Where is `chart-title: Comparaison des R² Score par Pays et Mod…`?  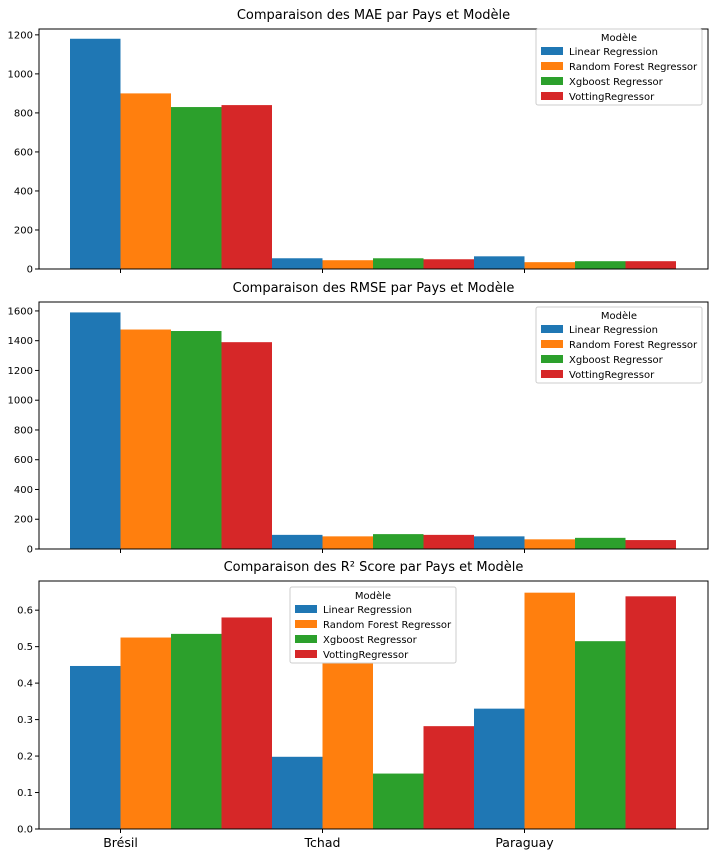 chart-title: Comparaison des R² Score par Pays et Mod… is located at coordinates (374, 567).